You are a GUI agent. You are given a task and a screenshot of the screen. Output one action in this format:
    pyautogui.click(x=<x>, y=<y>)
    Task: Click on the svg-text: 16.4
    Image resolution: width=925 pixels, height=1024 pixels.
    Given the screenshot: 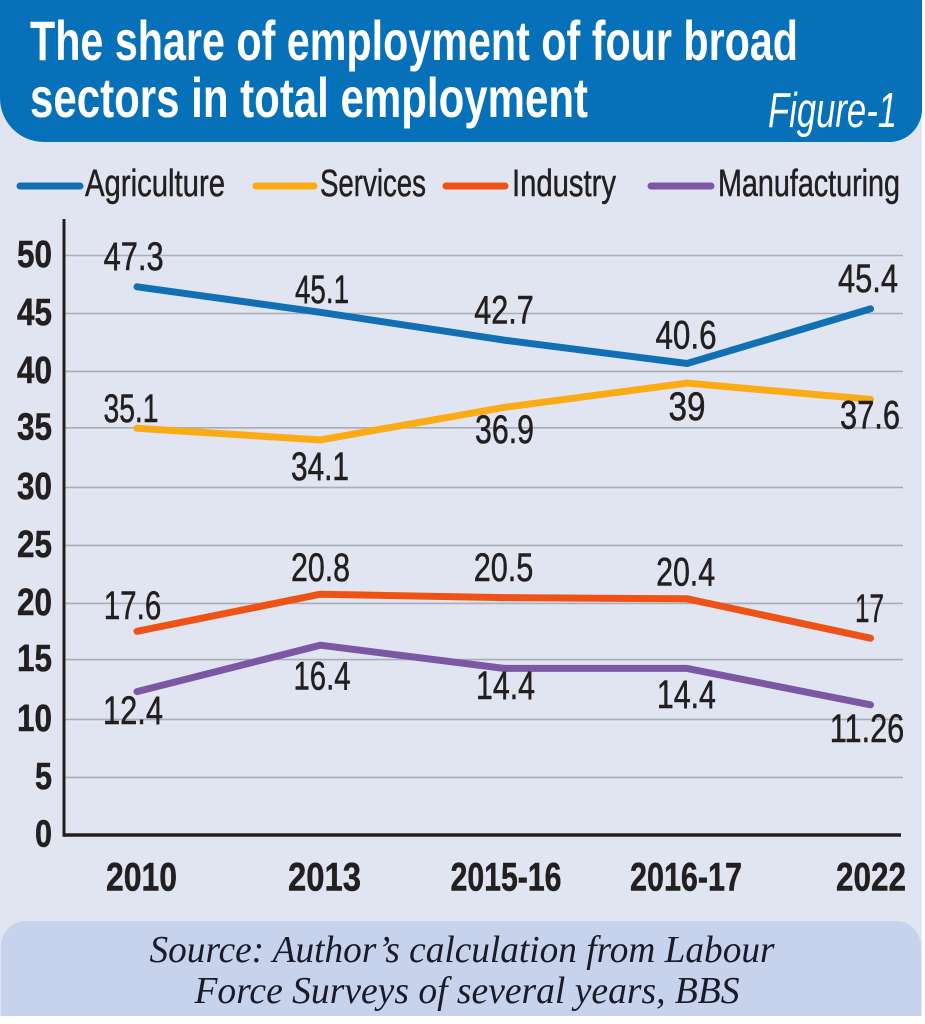 What is the action you would take?
    pyautogui.click(x=322, y=677)
    